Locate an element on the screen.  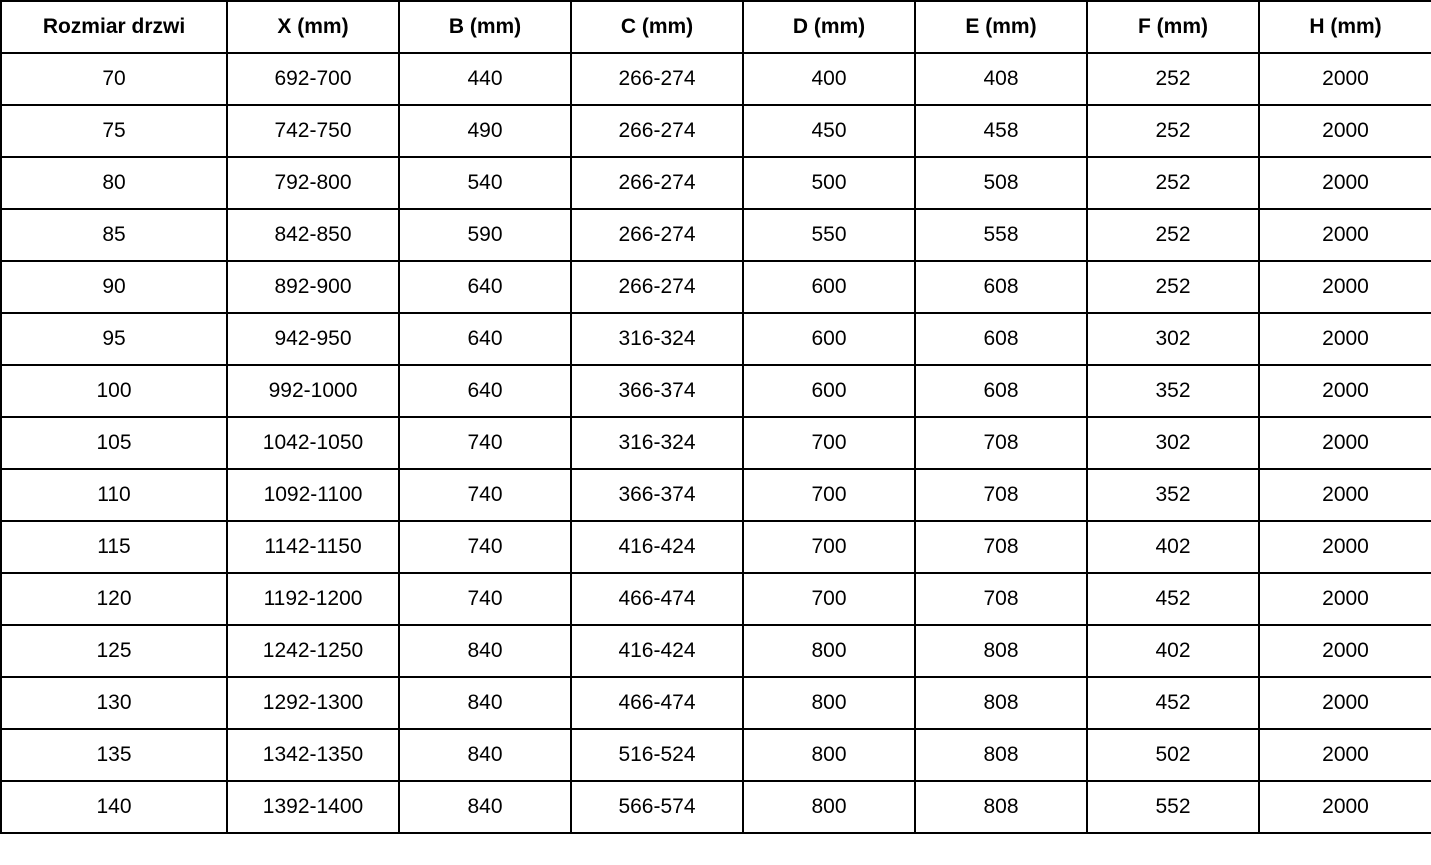
table-row: 70 692-700 440 266-274 400 408 252 2000 is located at coordinates (715, 79).